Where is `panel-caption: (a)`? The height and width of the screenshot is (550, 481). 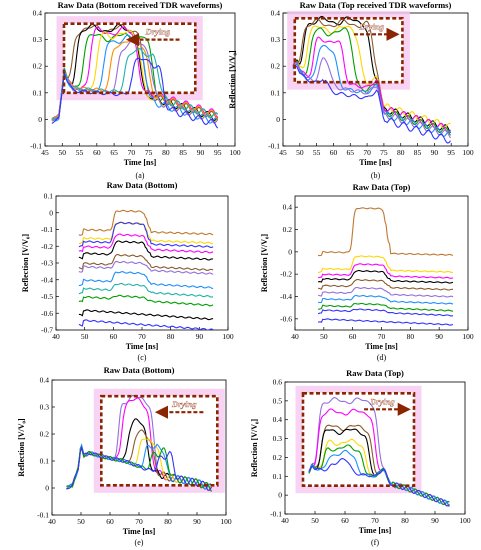 panel-caption: (a) is located at coordinates (140, 175).